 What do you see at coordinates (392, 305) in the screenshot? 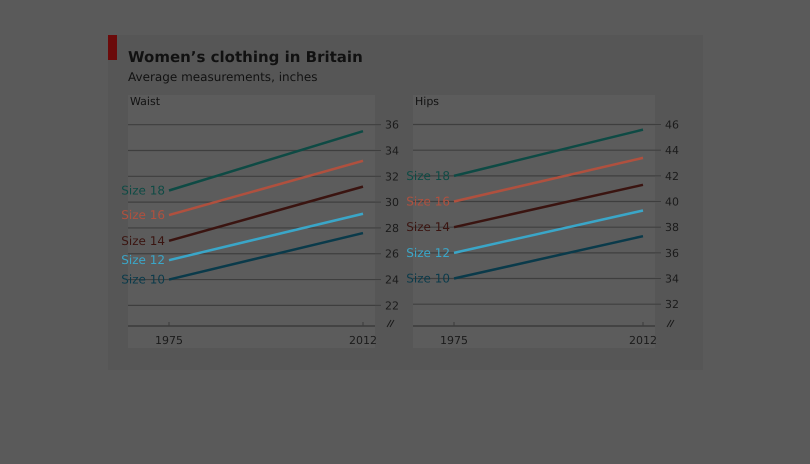
I see `y-tick-label: 22` at bounding box center [392, 305].